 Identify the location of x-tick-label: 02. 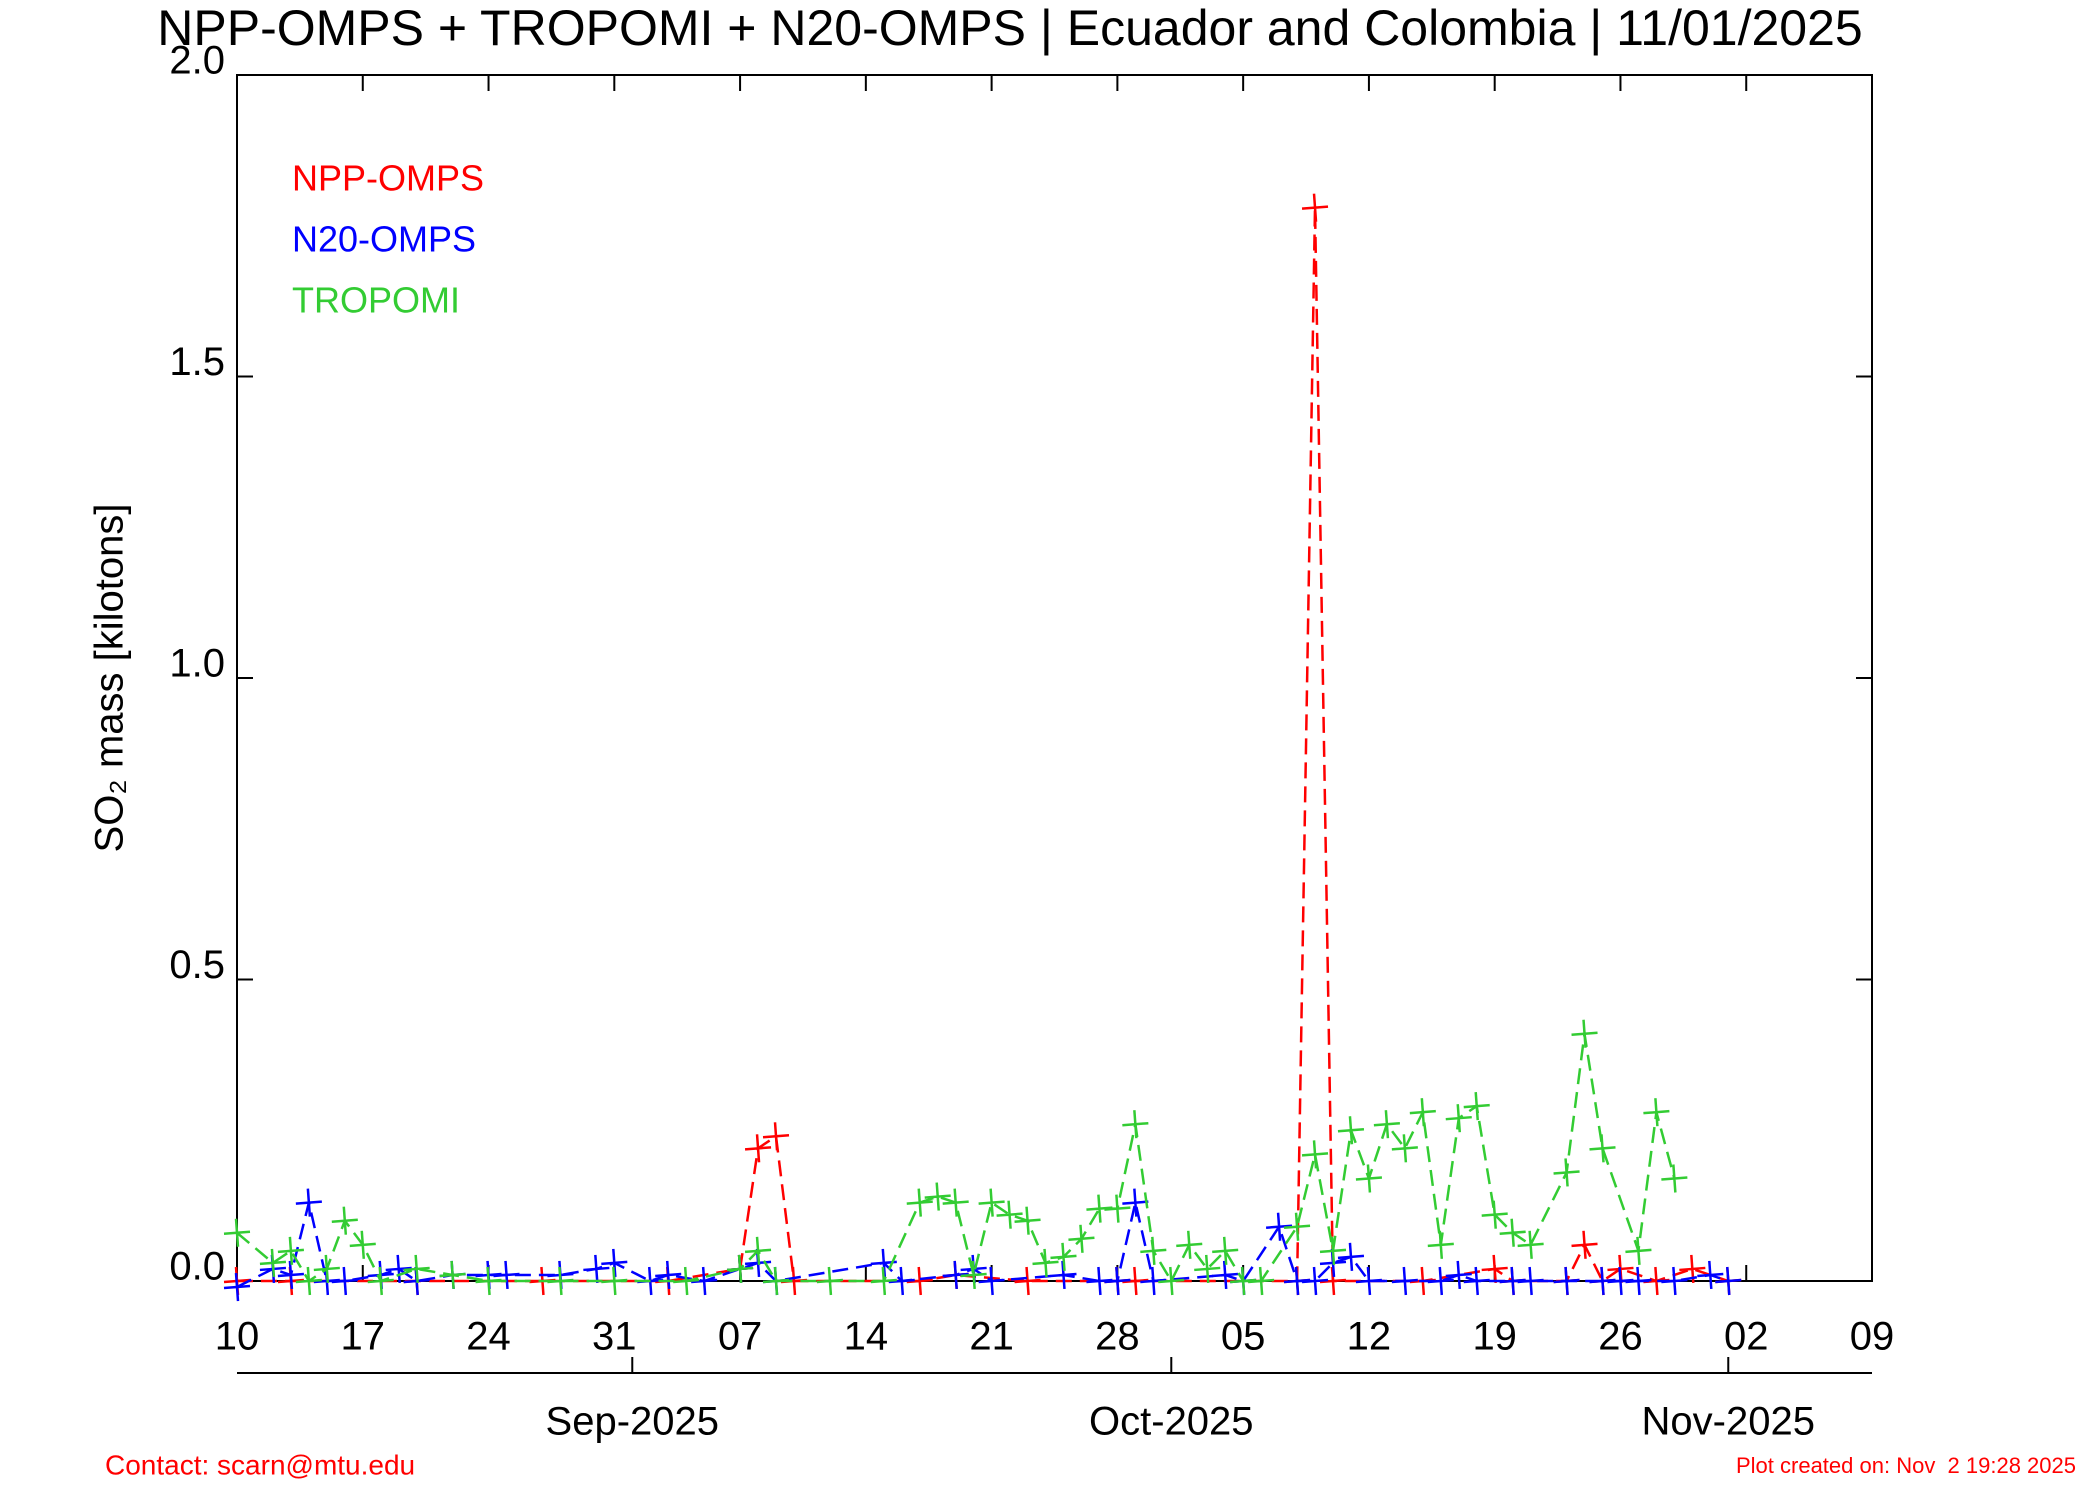
(1746, 1337).